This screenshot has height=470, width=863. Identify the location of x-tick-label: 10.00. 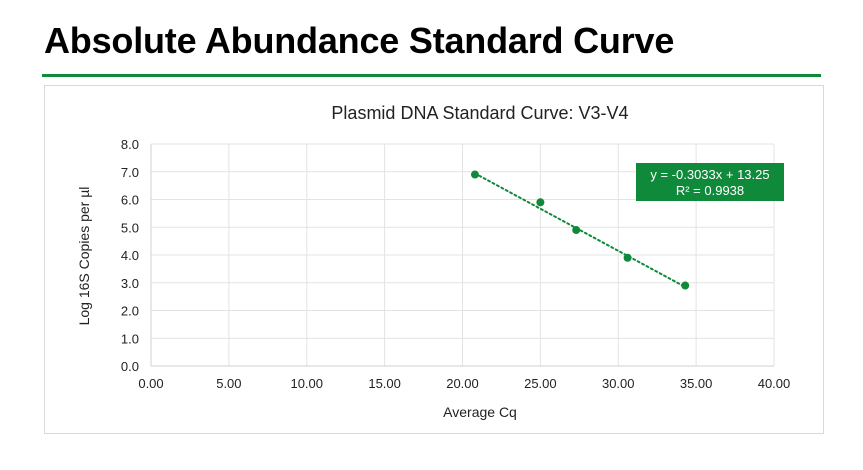
(306, 383).